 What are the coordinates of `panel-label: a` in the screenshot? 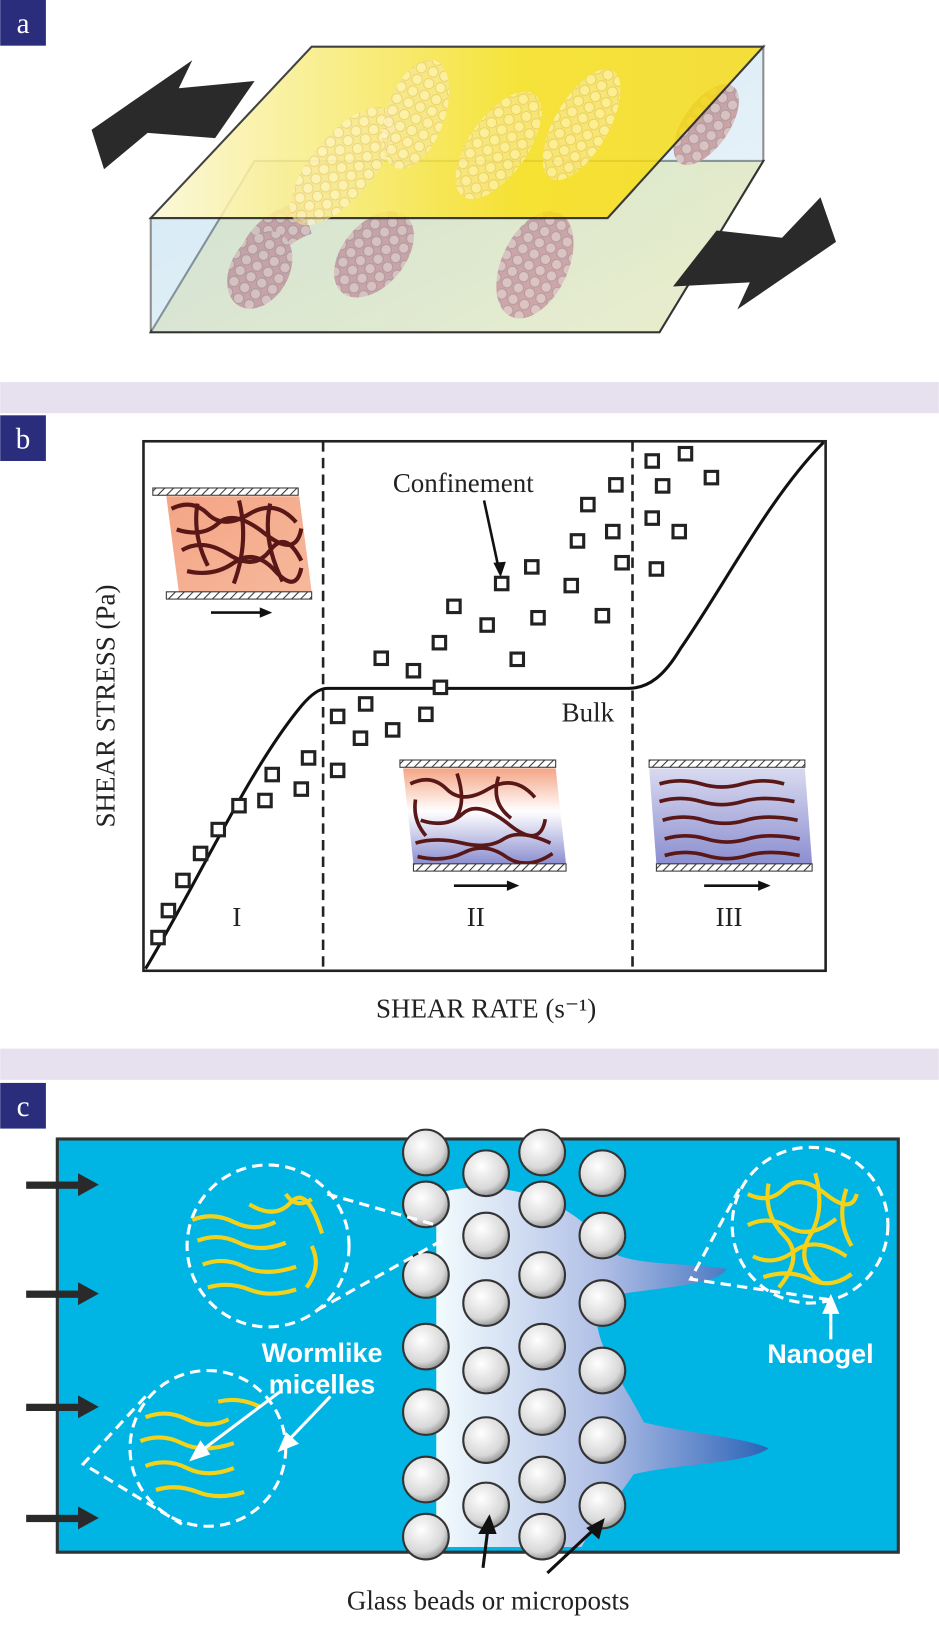 It's located at (23, 24).